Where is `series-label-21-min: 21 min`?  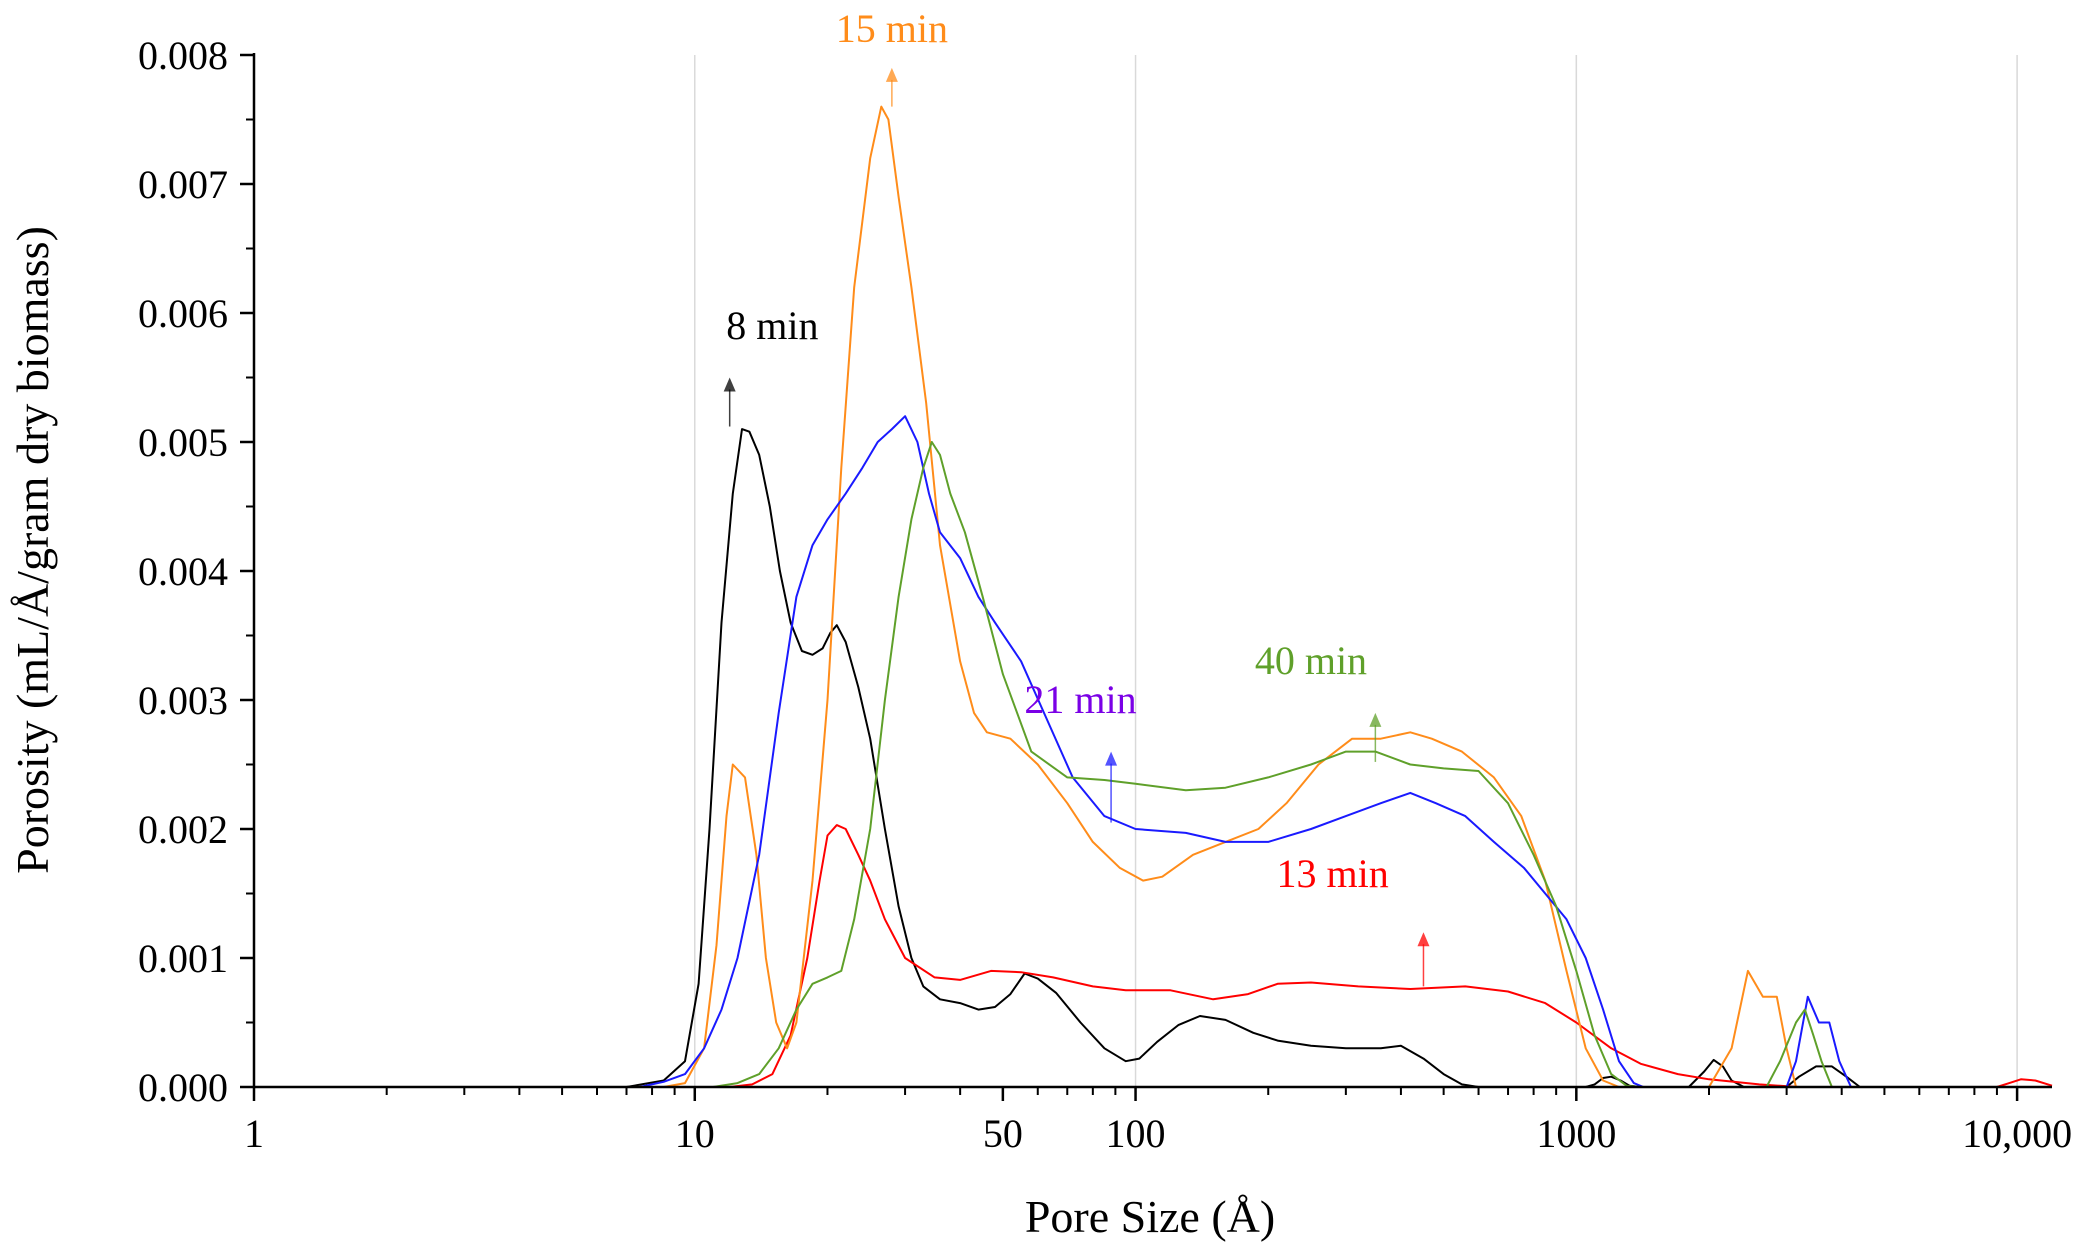 series-label-21-min: 21 min is located at coordinates (1080, 699).